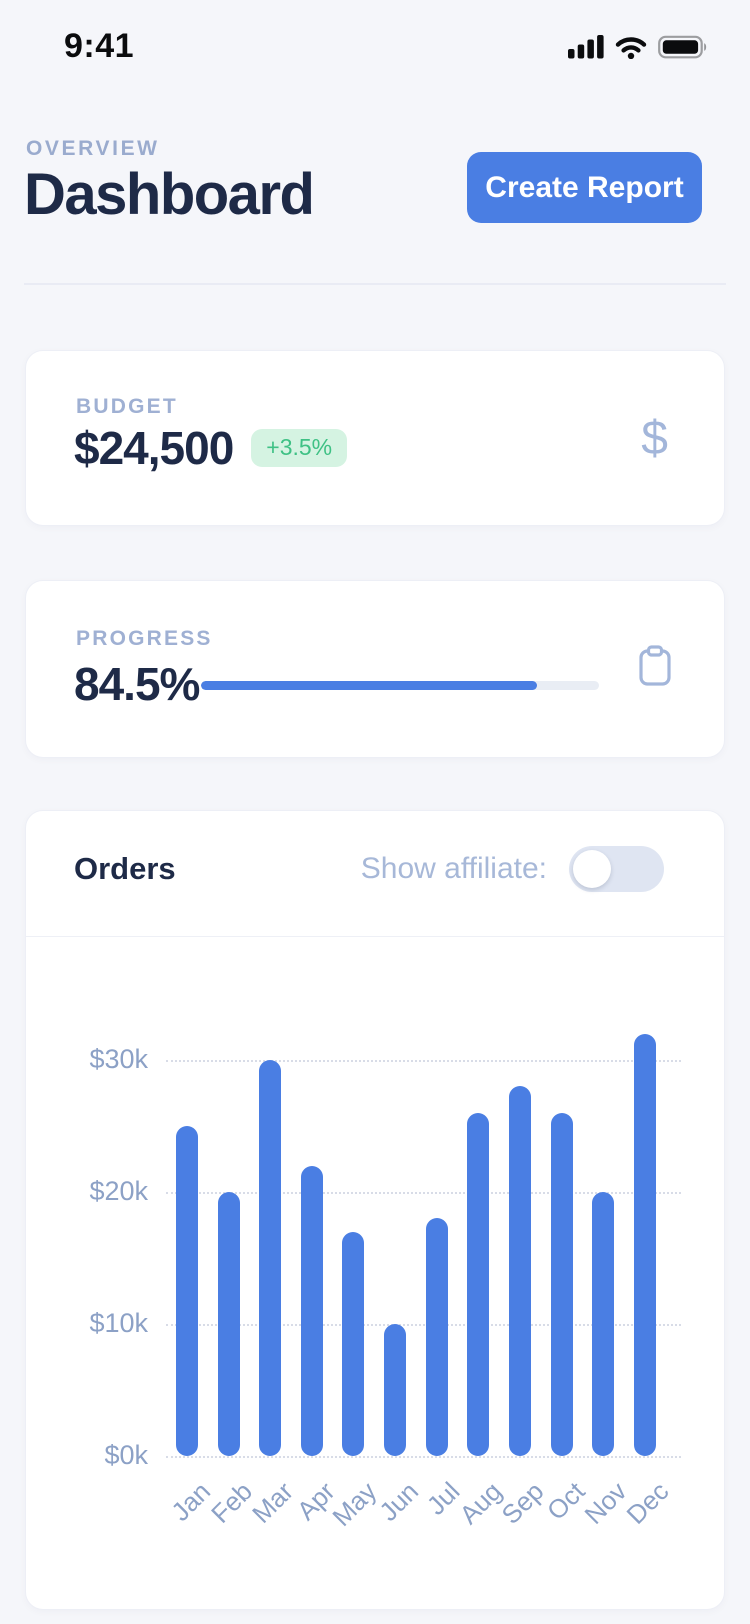  What do you see at coordinates (592, 868) in the screenshot?
I see `toggle-knob` at bounding box center [592, 868].